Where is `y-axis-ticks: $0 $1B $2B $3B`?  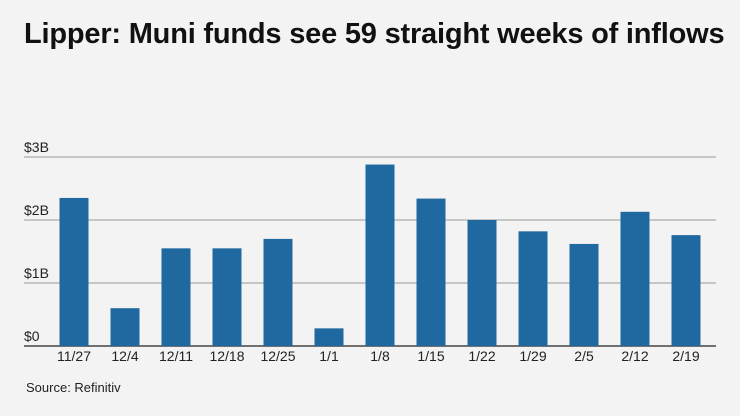 y-axis-ticks: $0 $1B $2B $3B is located at coordinates (36, 241).